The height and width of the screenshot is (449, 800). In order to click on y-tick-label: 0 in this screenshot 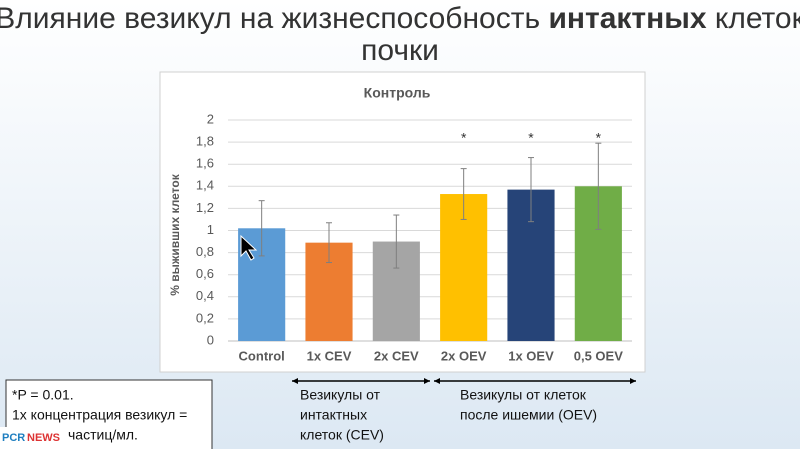, I will do `click(210, 339)`.